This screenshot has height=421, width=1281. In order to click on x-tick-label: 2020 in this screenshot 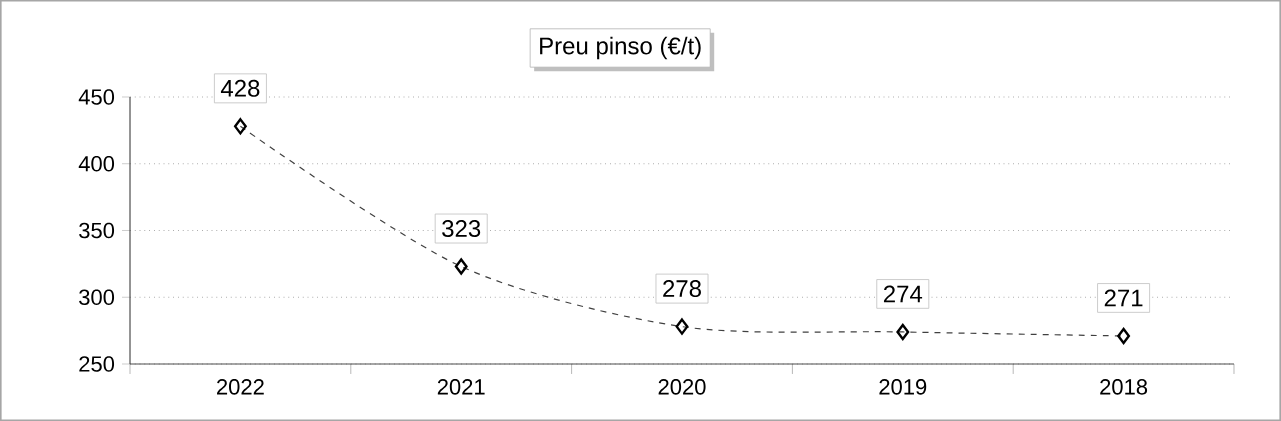, I will do `click(682, 387)`.